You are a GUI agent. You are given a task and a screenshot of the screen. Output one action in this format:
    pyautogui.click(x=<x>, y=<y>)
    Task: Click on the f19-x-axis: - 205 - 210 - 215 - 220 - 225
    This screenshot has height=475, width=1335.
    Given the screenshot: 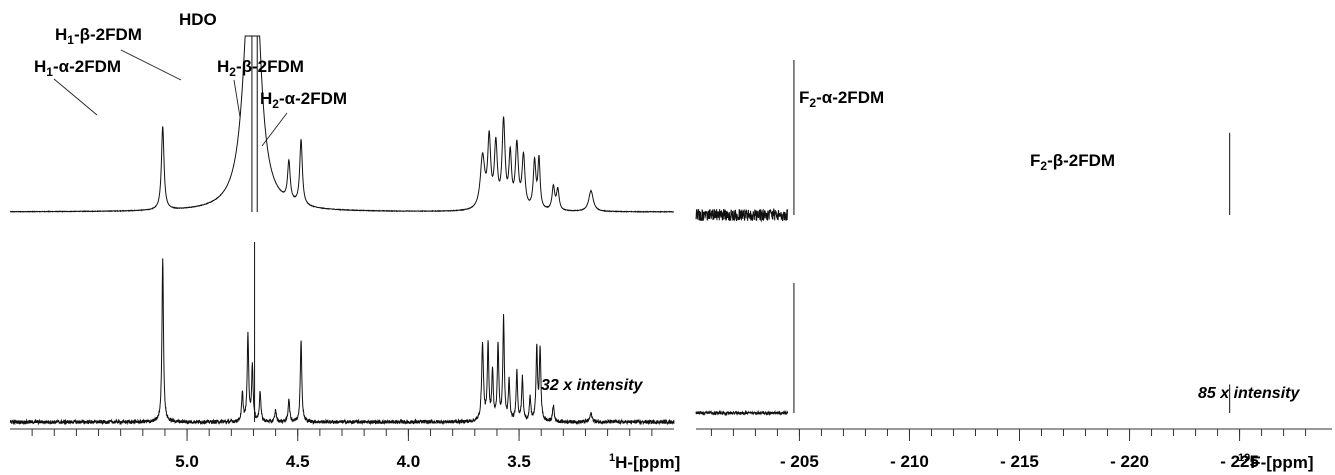 What is the action you would take?
    pyautogui.click(x=1014, y=449)
    